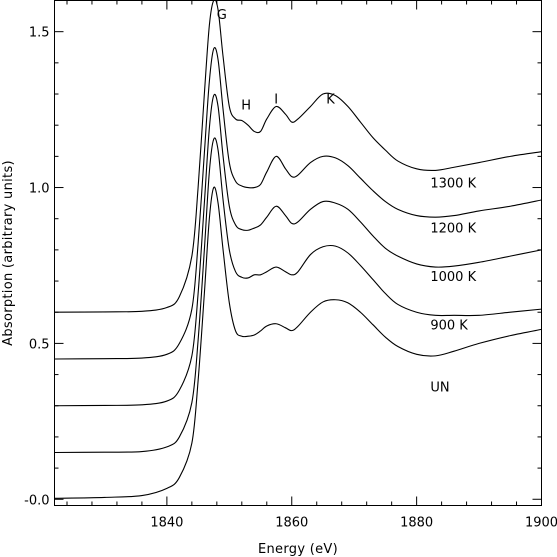 The width and height of the screenshot is (557, 557). What do you see at coordinates (39, 344) in the screenshot?
I see `y-tick-label: 0.5` at bounding box center [39, 344].